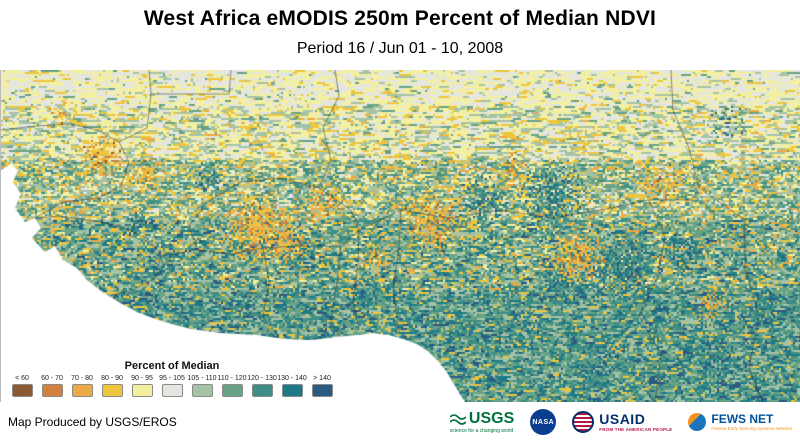  I want to click on map-credit: Map Produced by USGS/EROS, so click(92, 422).